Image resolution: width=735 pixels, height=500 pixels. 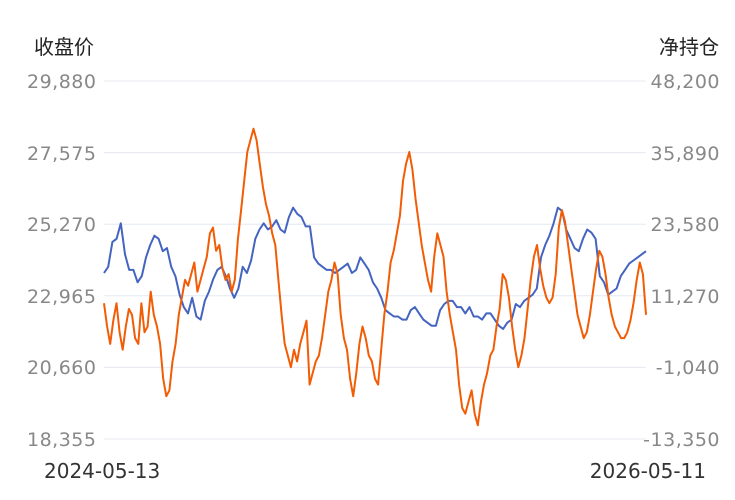 I want to click on left-tick-label: 18,355, so click(x=61, y=440).